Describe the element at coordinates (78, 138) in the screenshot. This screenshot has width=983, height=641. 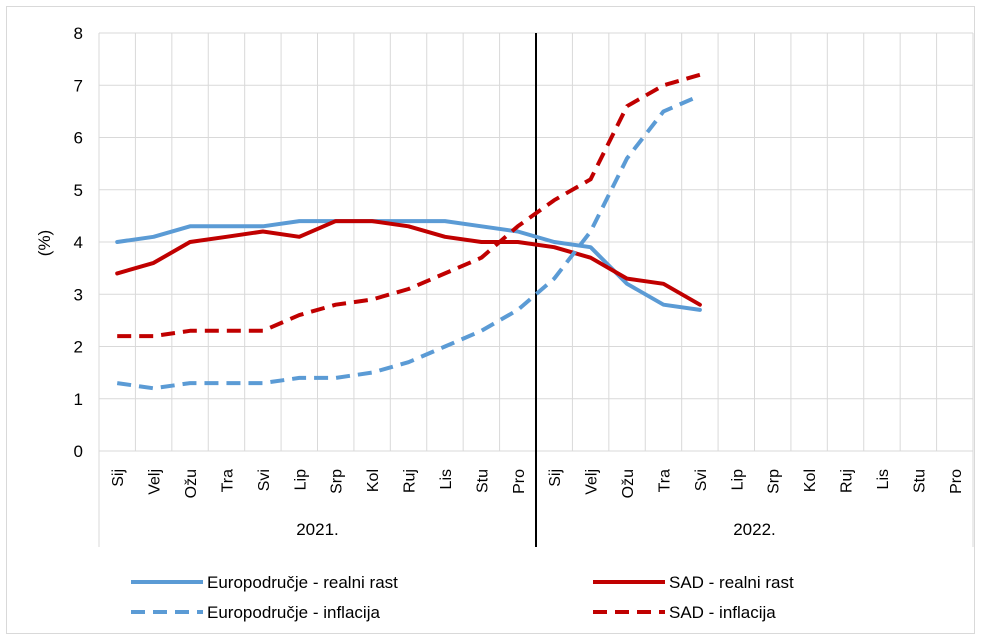
I see `y-tick-label: 6` at that location.